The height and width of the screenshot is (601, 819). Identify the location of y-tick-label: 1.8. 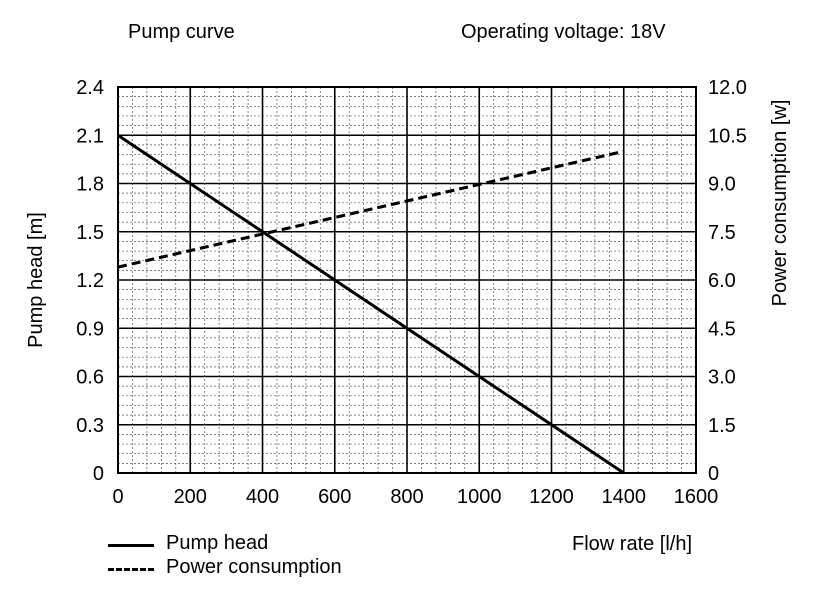
(90, 185).